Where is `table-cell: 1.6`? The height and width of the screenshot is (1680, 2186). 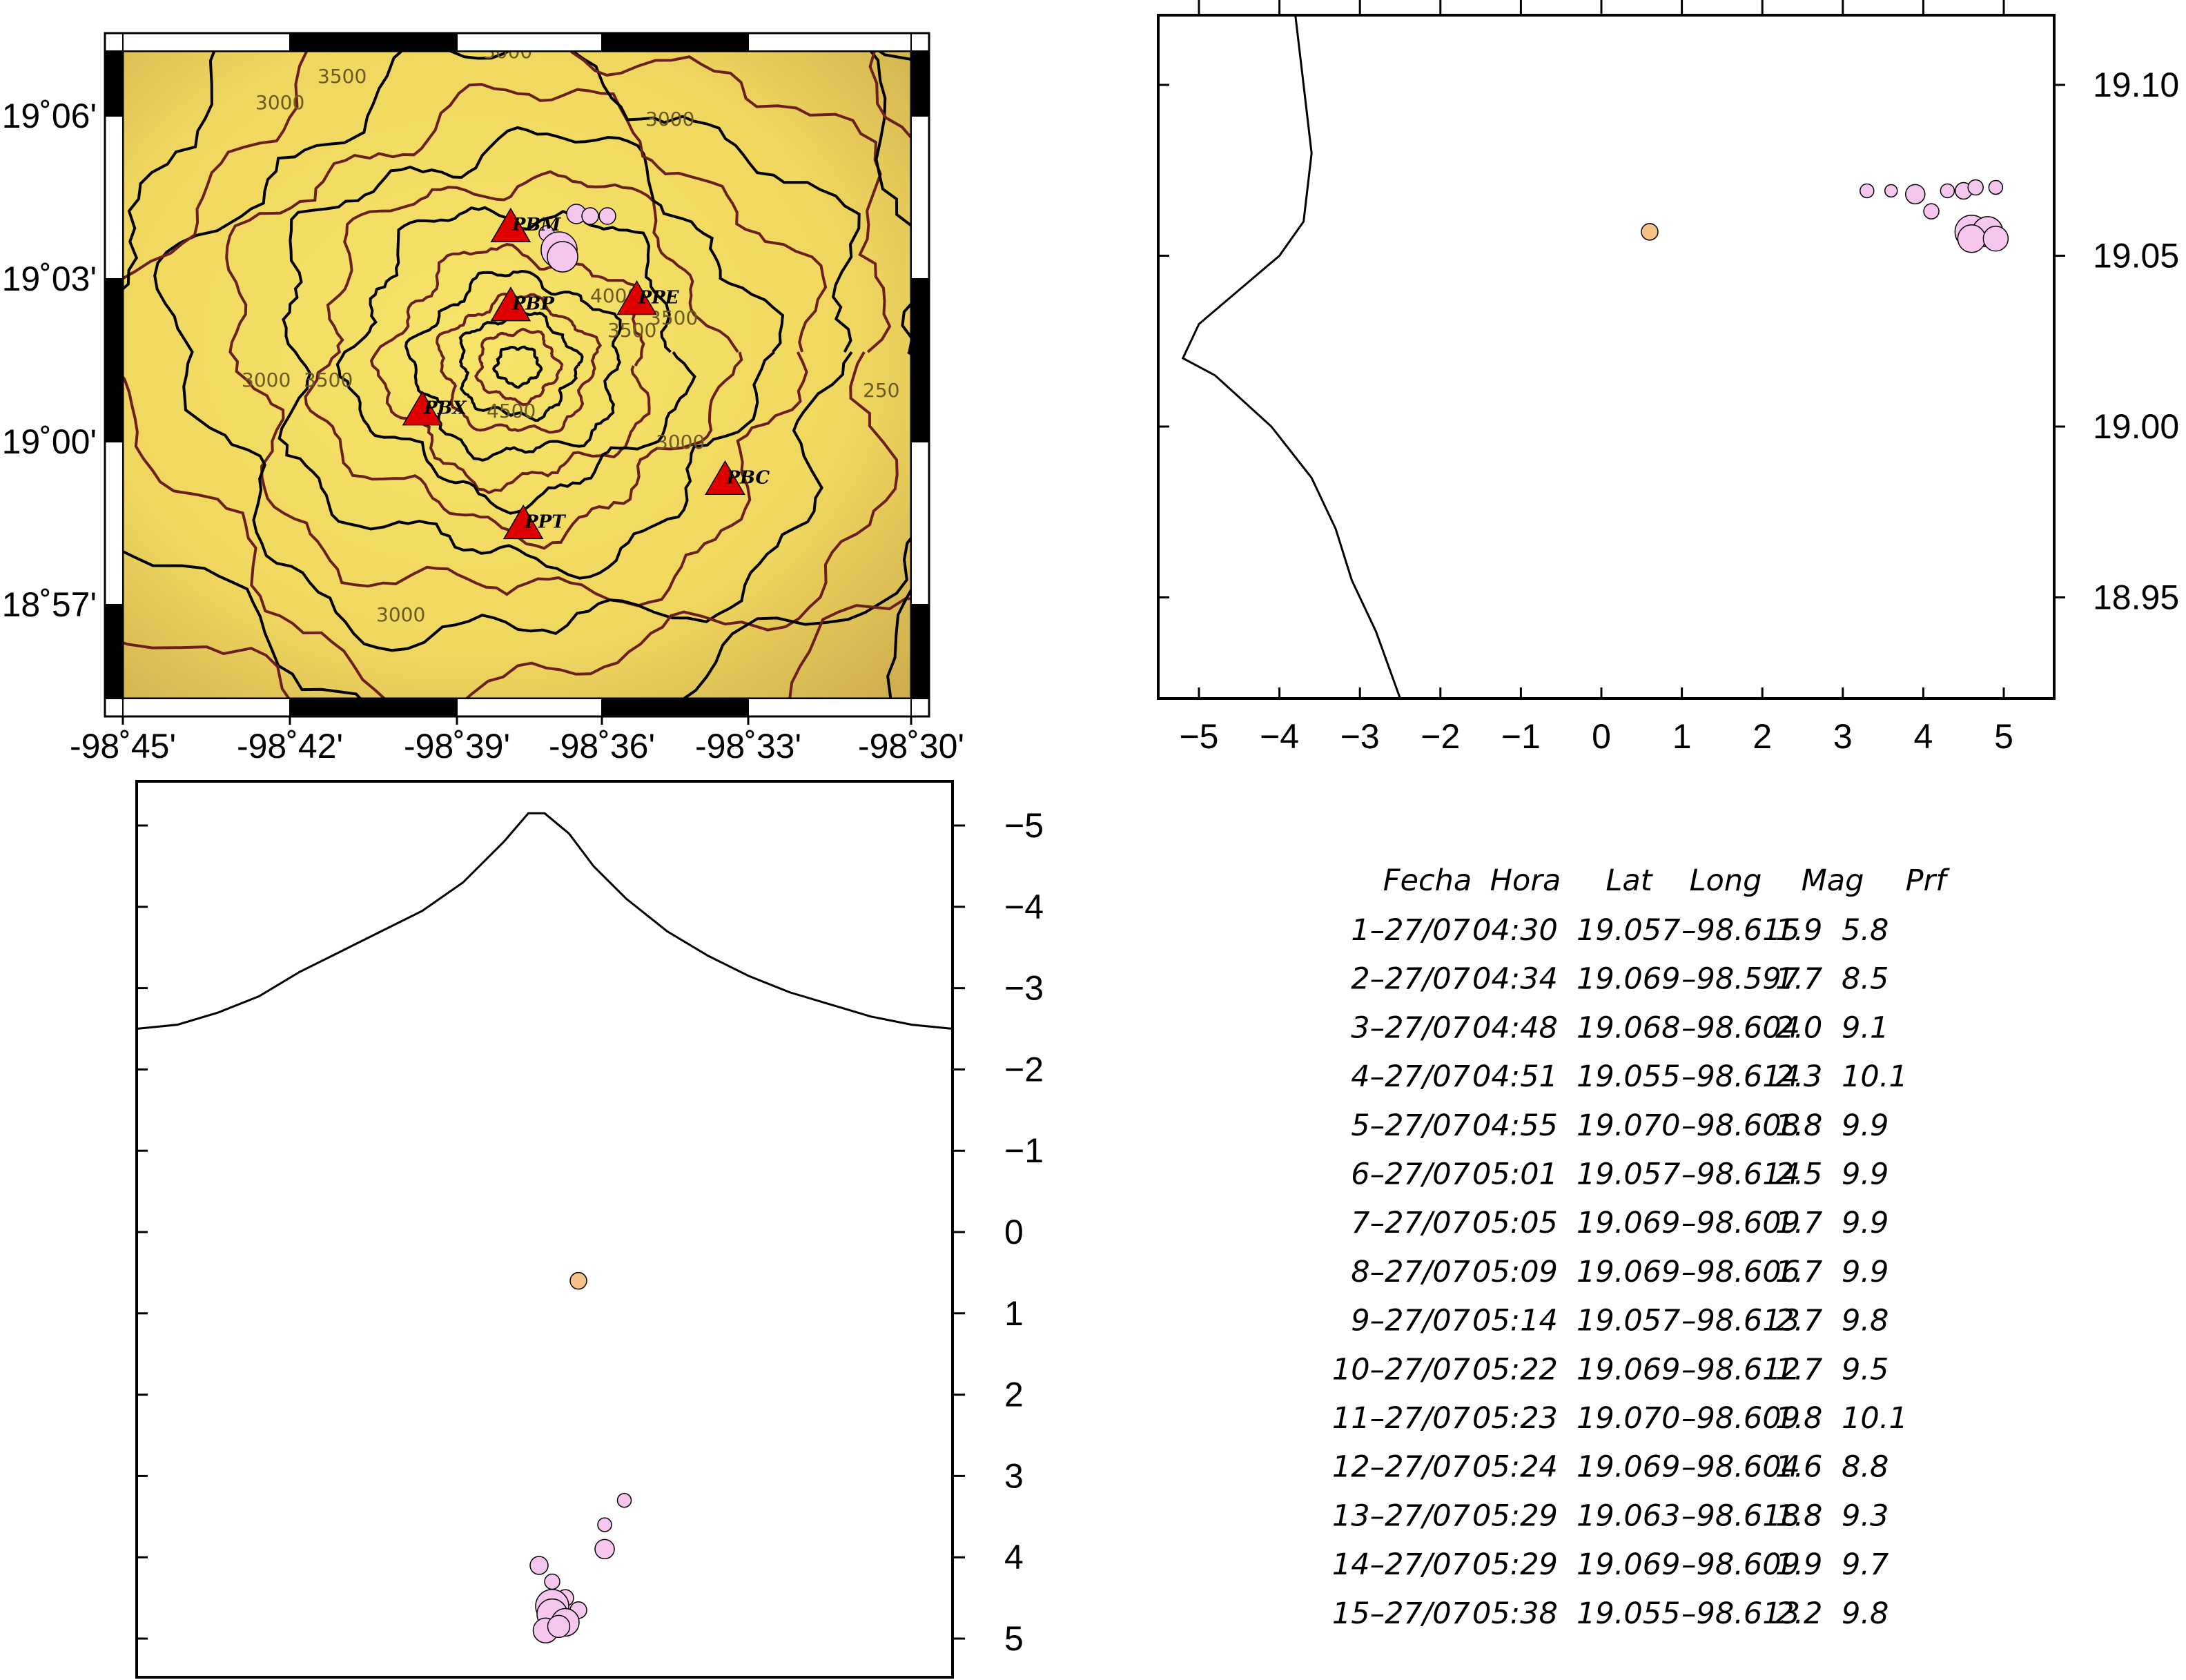
table-cell: 1.6 is located at coordinates (1799, 1467).